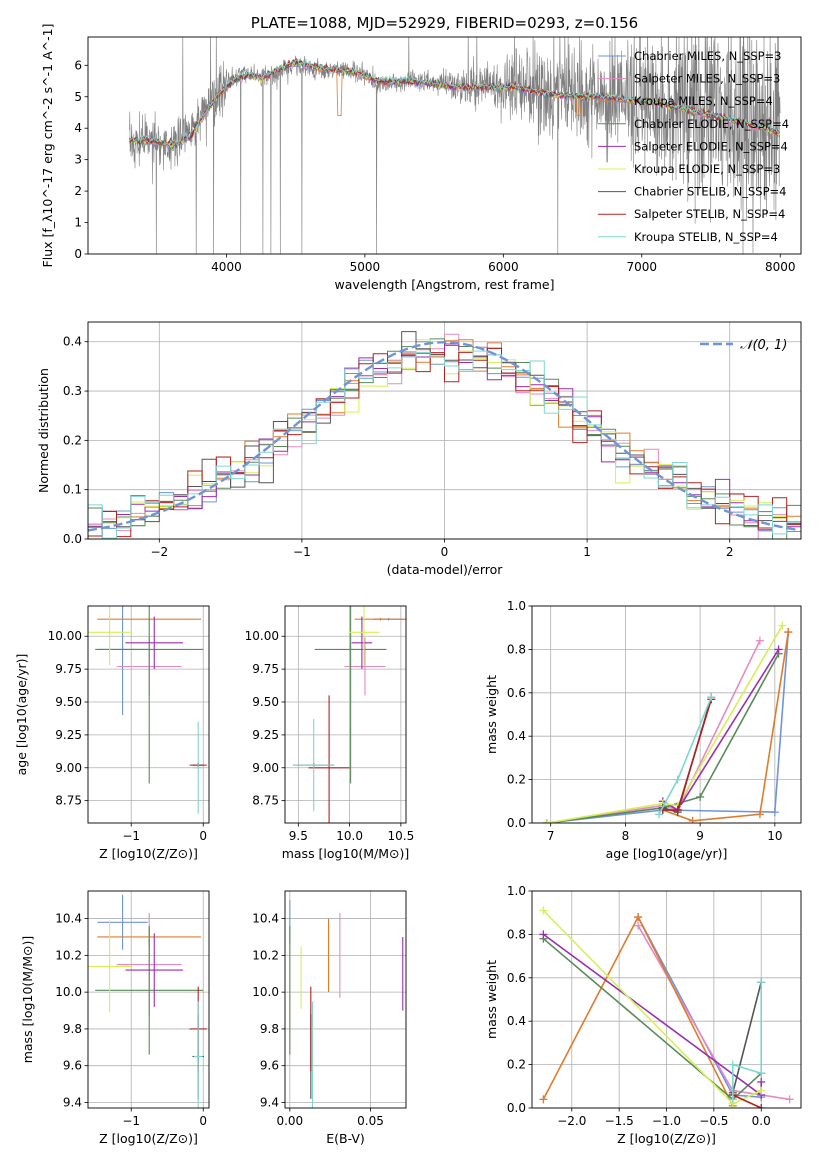 The height and width of the screenshot is (1170, 819). What do you see at coordinates (78, 191) in the screenshot?
I see `y-tick-label: 2` at bounding box center [78, 191].